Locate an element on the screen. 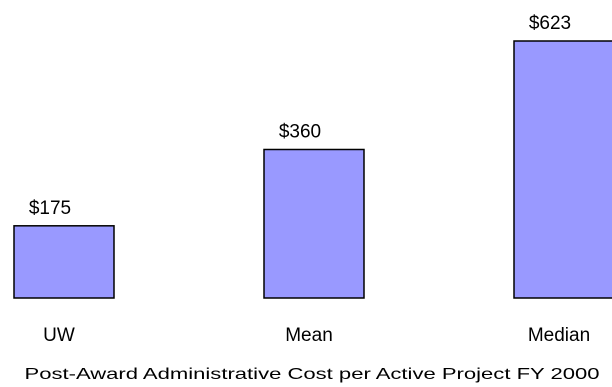 Image resolution: width=612 pixels, height=387 pixels. data-label-median: $623 is located at coordinates (550, 23).